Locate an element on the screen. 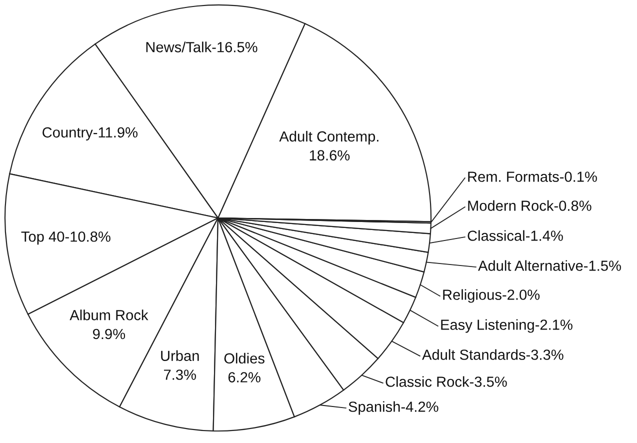 The height and width of the screenshot is (443, 637). slice-label: Classical-1.4% is located at coordinates (515, 235).